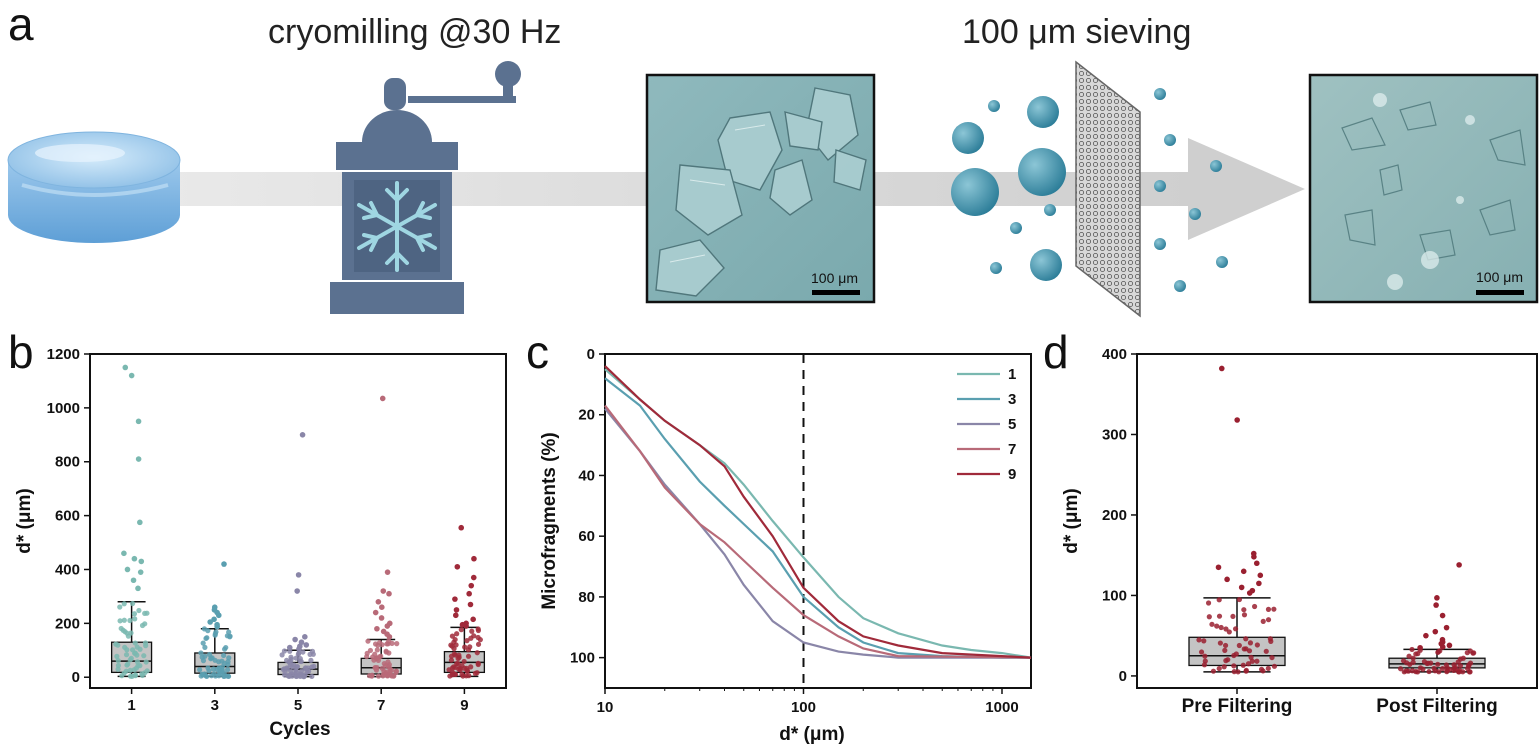 Image resolution: width=1539 pixels, height=752 pixels. What do you see at coordinates (381, 705) in the screenshot?
I see `x-tick-label: 7` at bounding box center [381, 705].